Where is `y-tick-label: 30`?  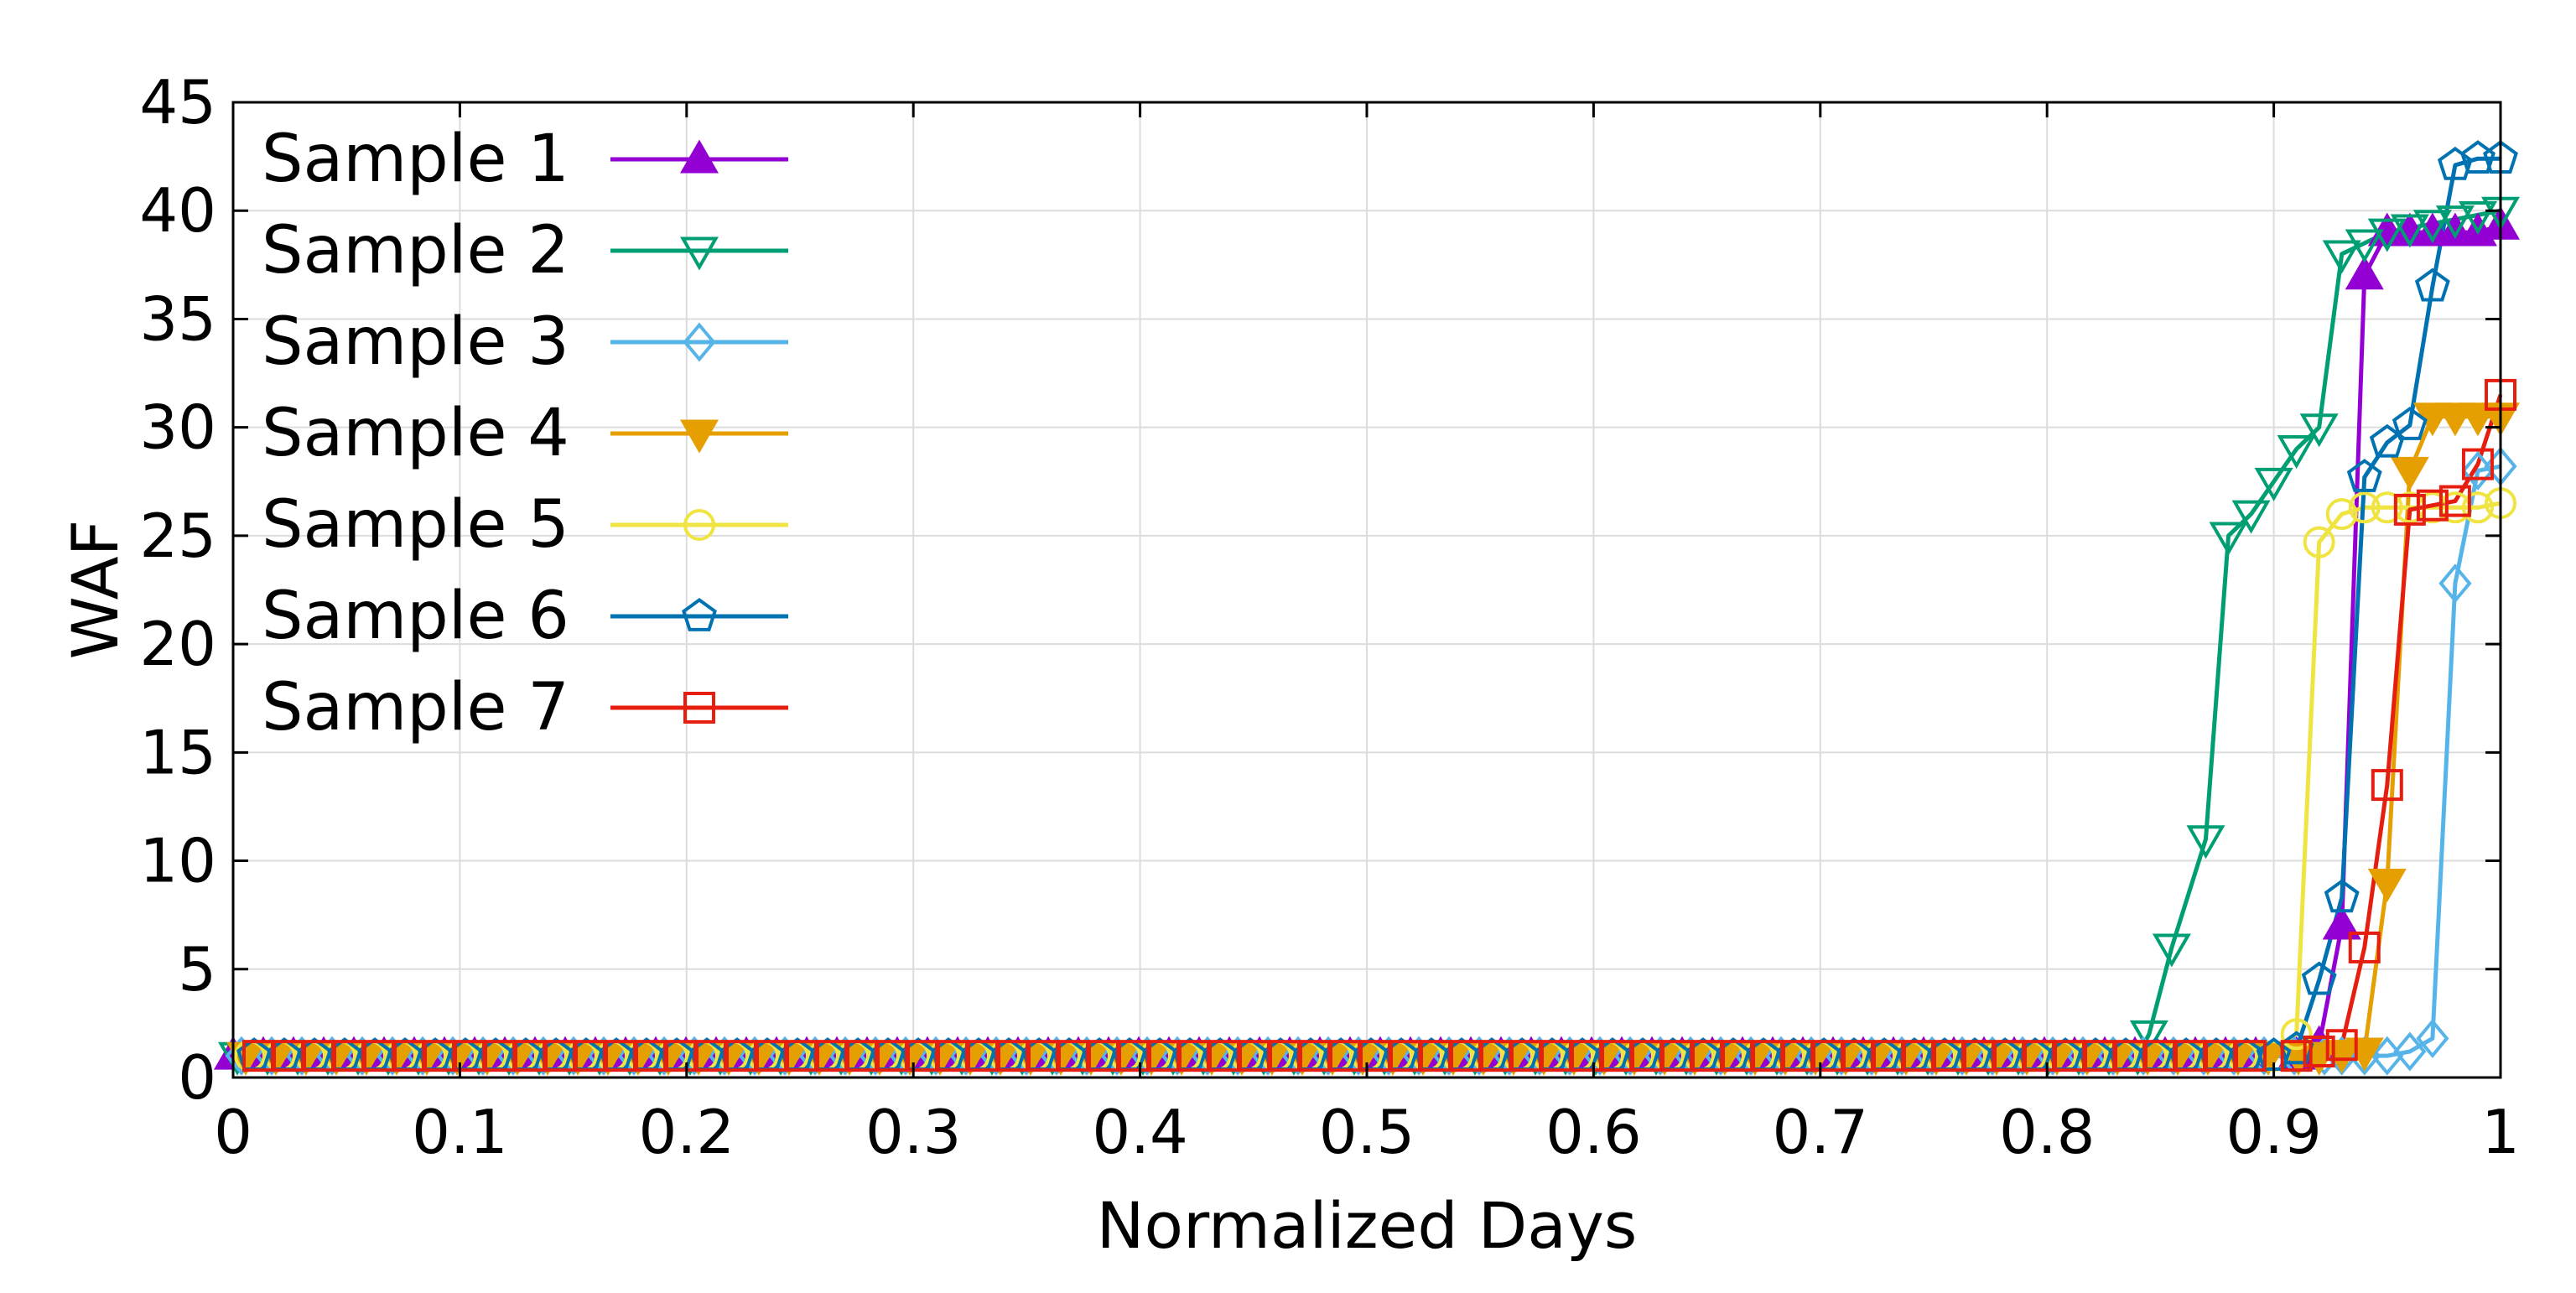 y-tick-label: 30 is located at coordinates (177, 427).